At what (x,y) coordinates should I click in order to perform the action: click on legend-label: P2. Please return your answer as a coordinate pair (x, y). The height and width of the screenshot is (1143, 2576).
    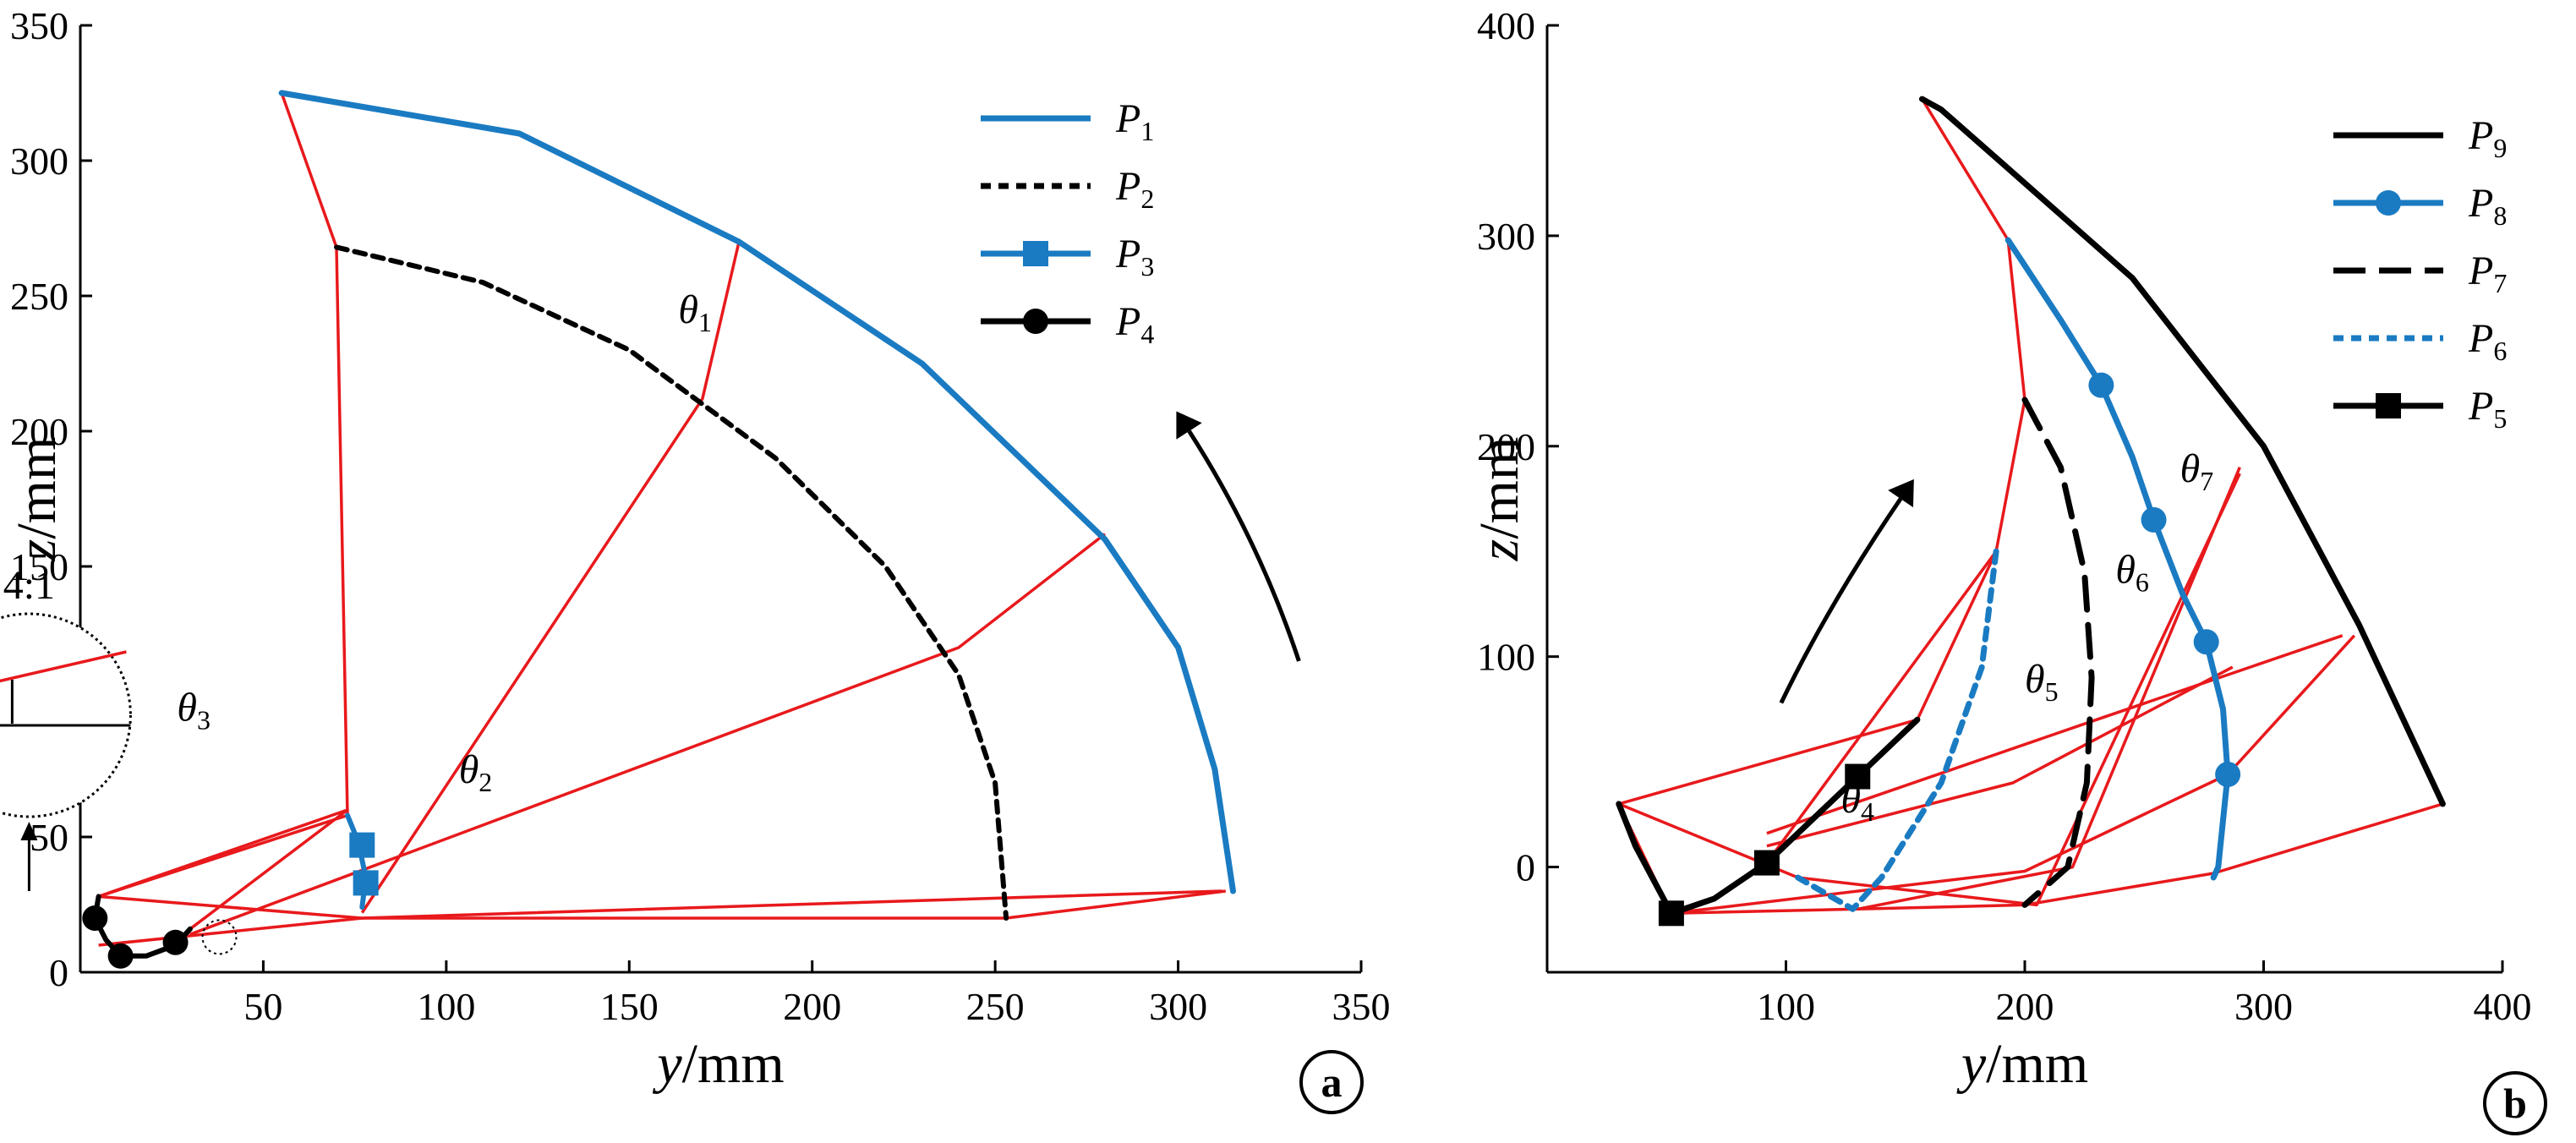
    Looking at the image, I should click on (1134, 189).